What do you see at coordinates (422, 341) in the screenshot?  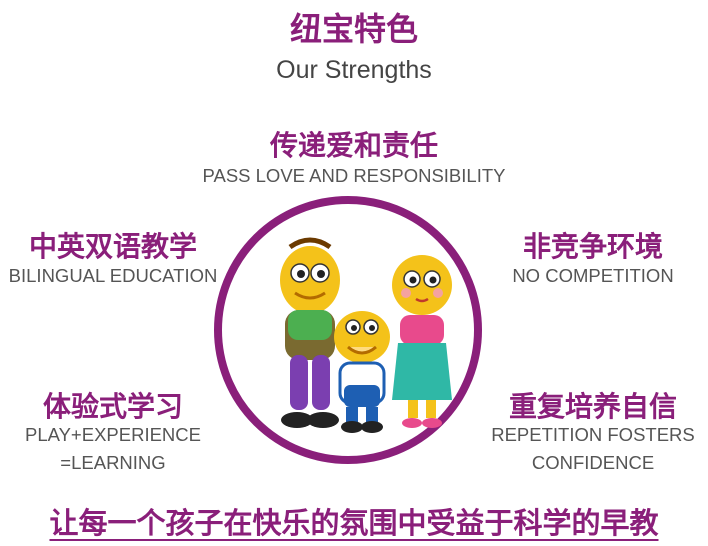 I see `mom-character-icon` at bounding box center [422, 341].